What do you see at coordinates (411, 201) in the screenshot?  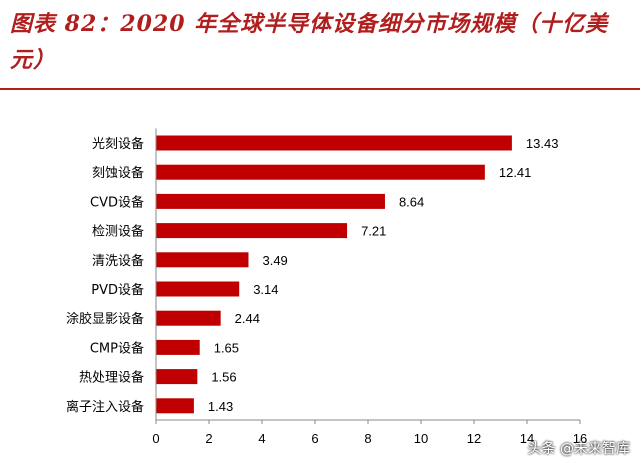 I see `value-label: 8.64` at bounding box center [411, 201].